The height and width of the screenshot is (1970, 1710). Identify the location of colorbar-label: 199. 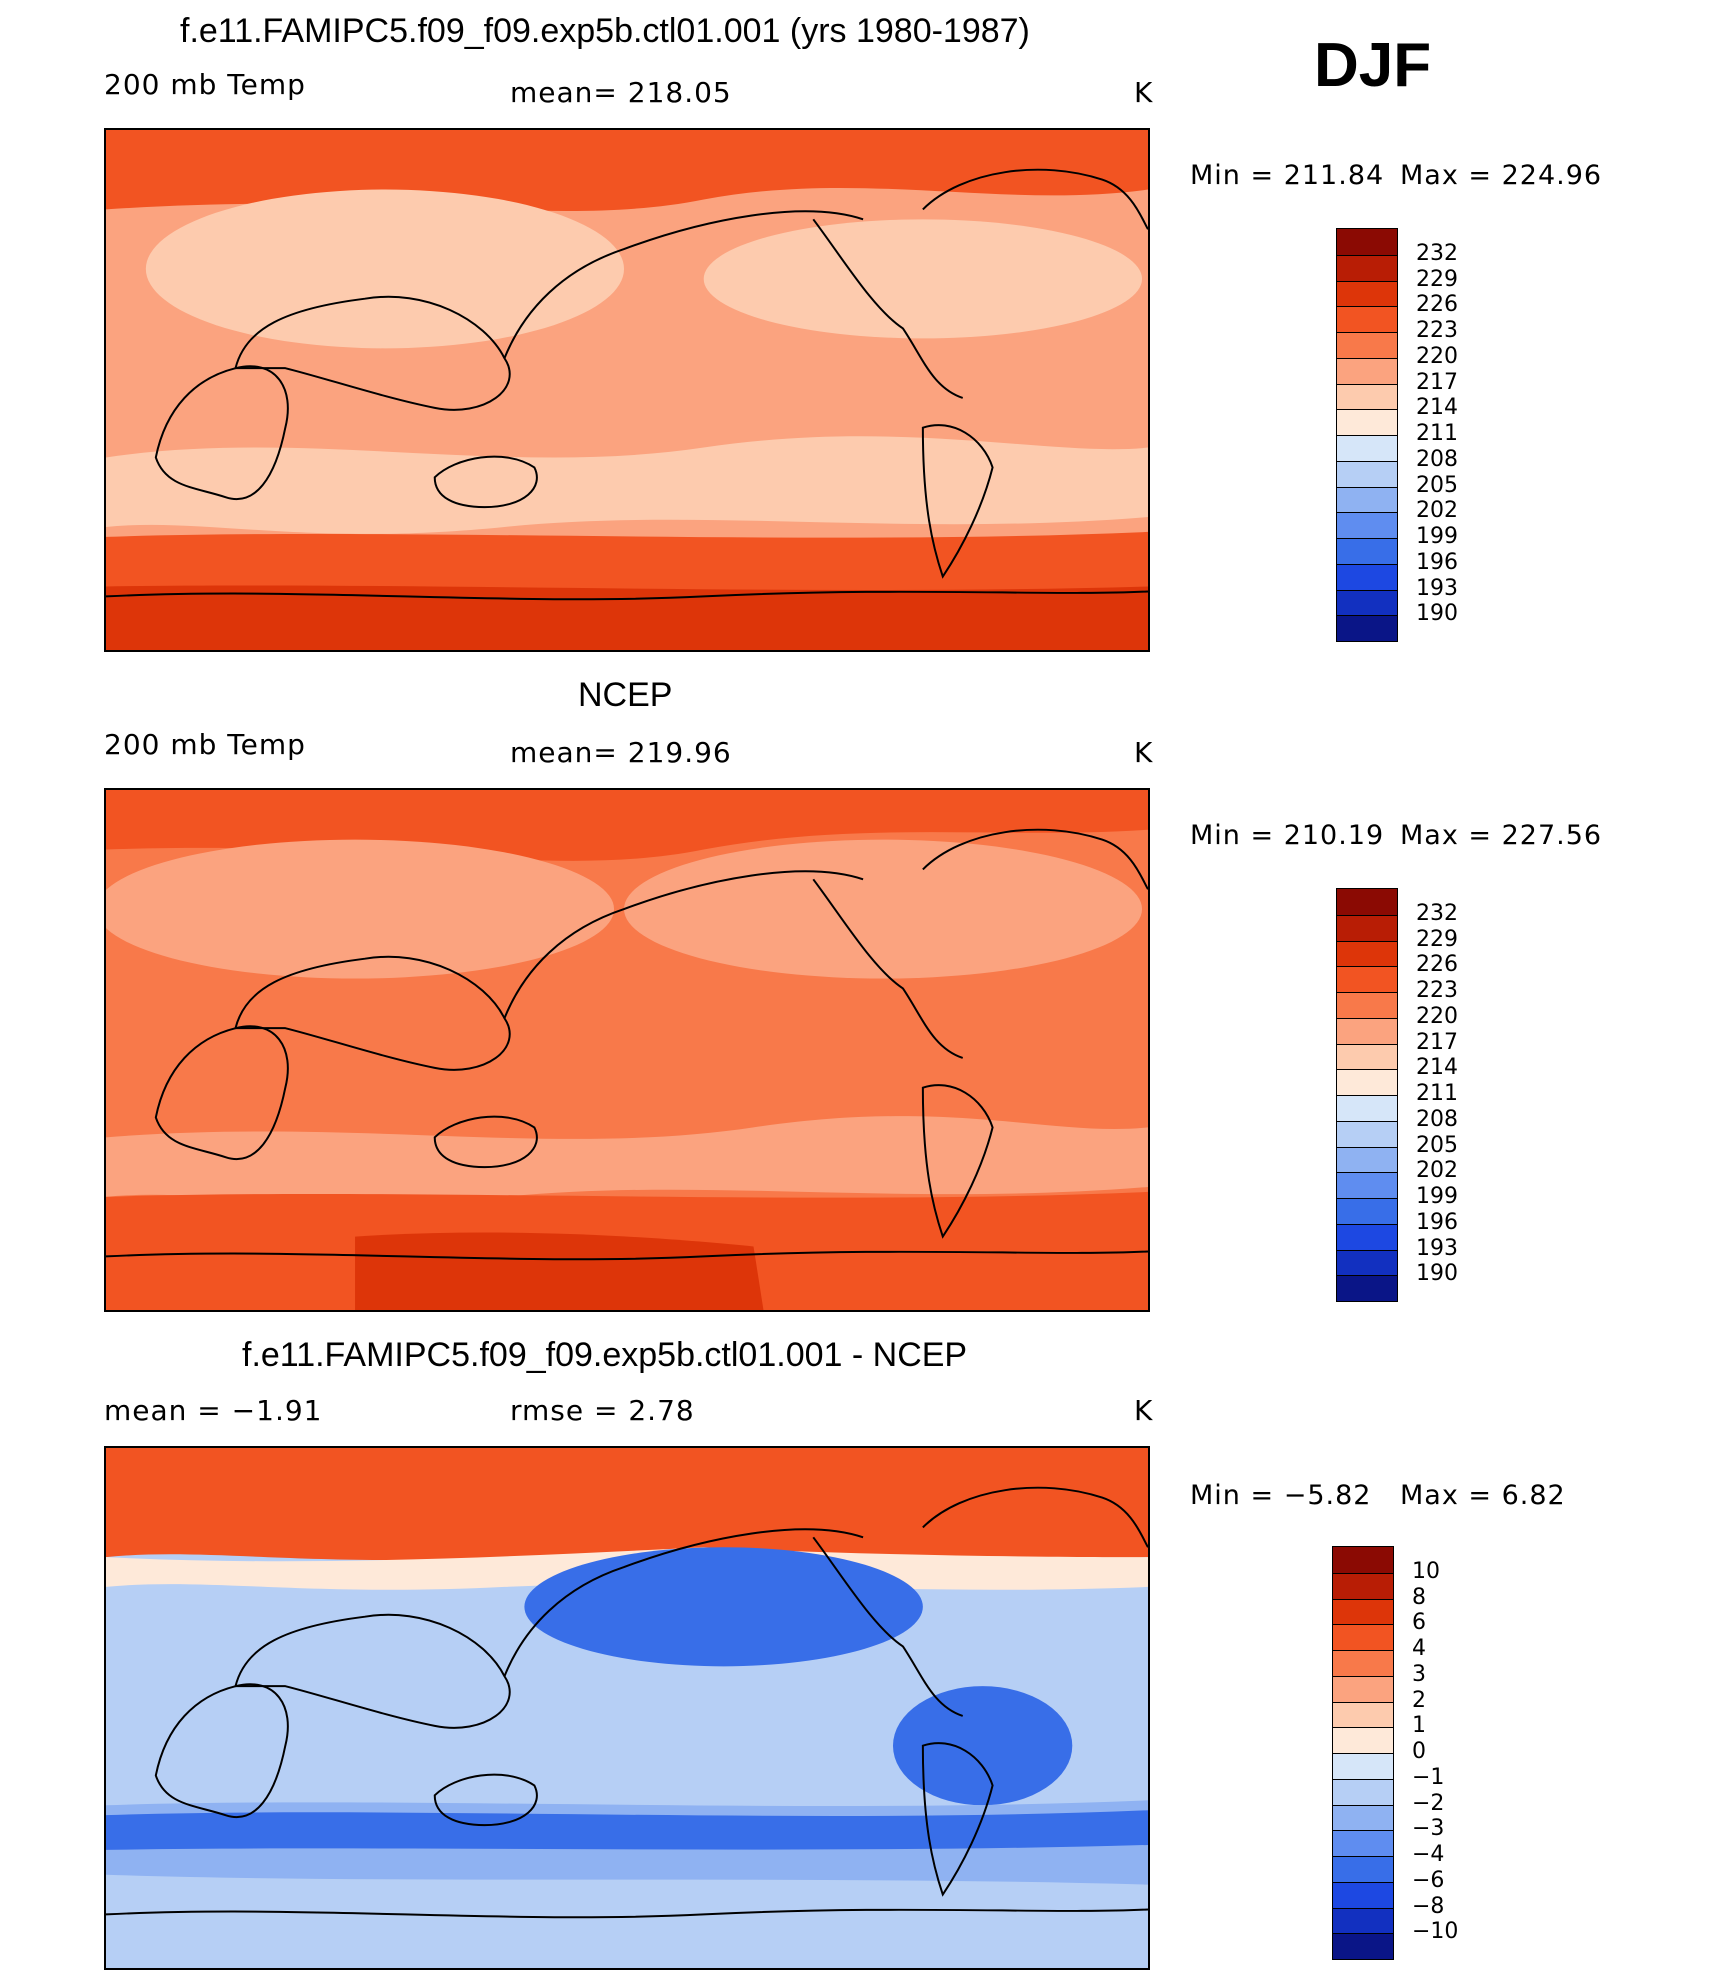
(1437, 536).